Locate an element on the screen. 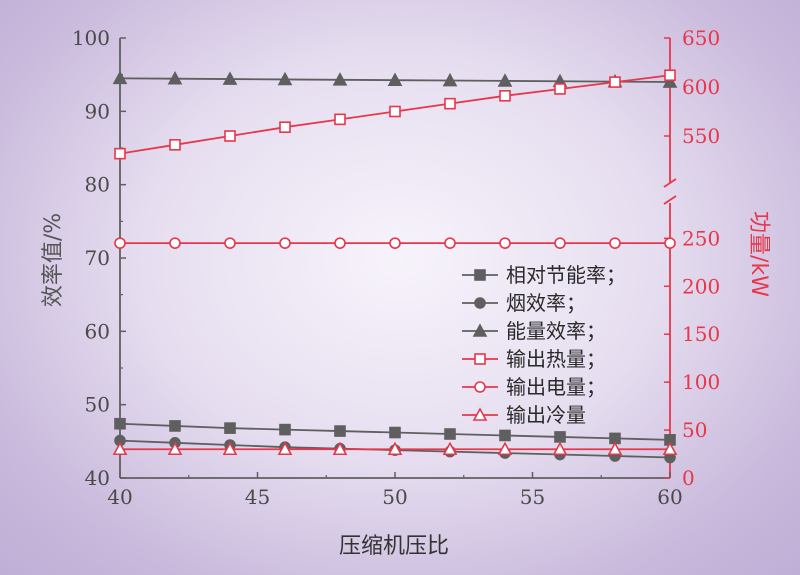 Image resolution: width=800 pixels, height=575 pixels. x-axis-title: 压缩机压比 is located at coordinates (394, 546).